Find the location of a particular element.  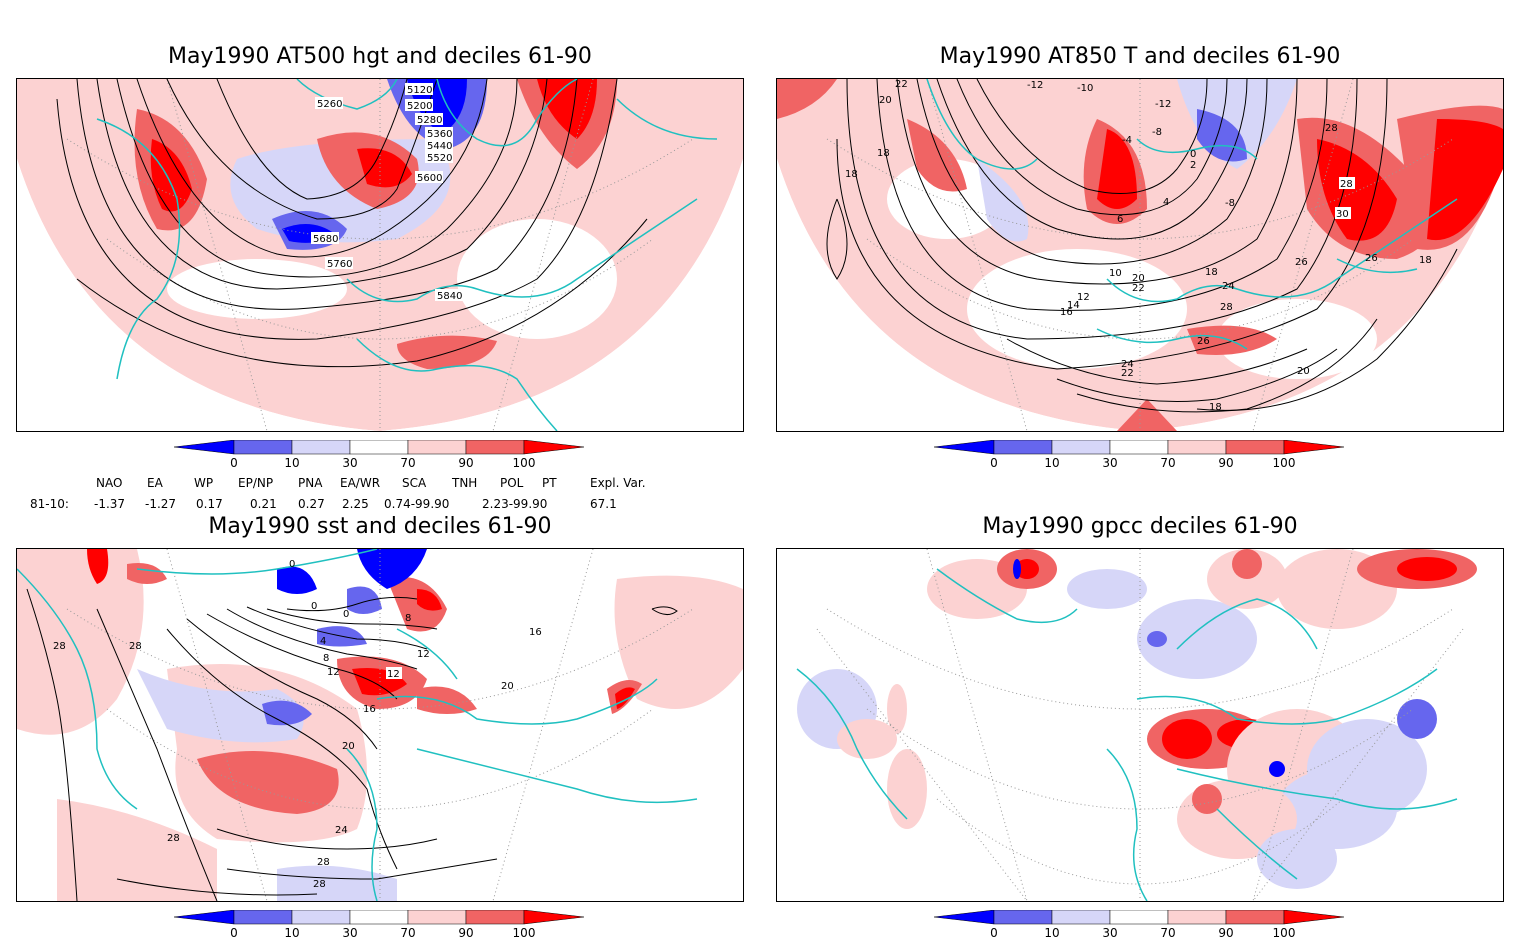

index-value: 2.23-99.90 is located at coordinates (515, 504).